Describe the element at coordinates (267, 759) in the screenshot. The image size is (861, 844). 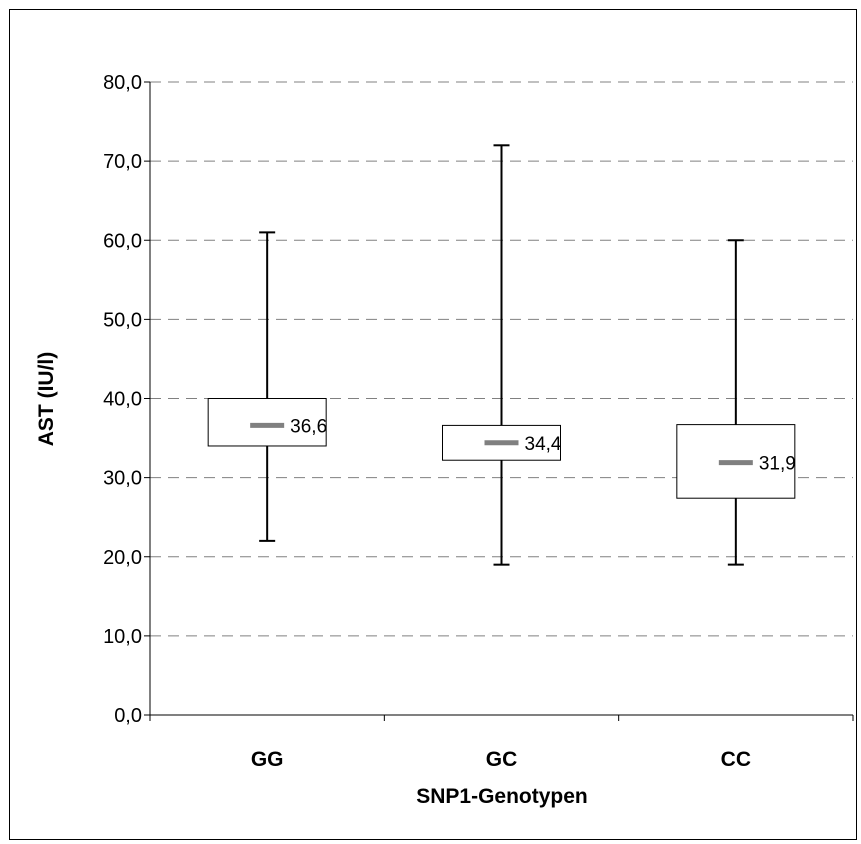
I see `x-category-label: GG` at that location.